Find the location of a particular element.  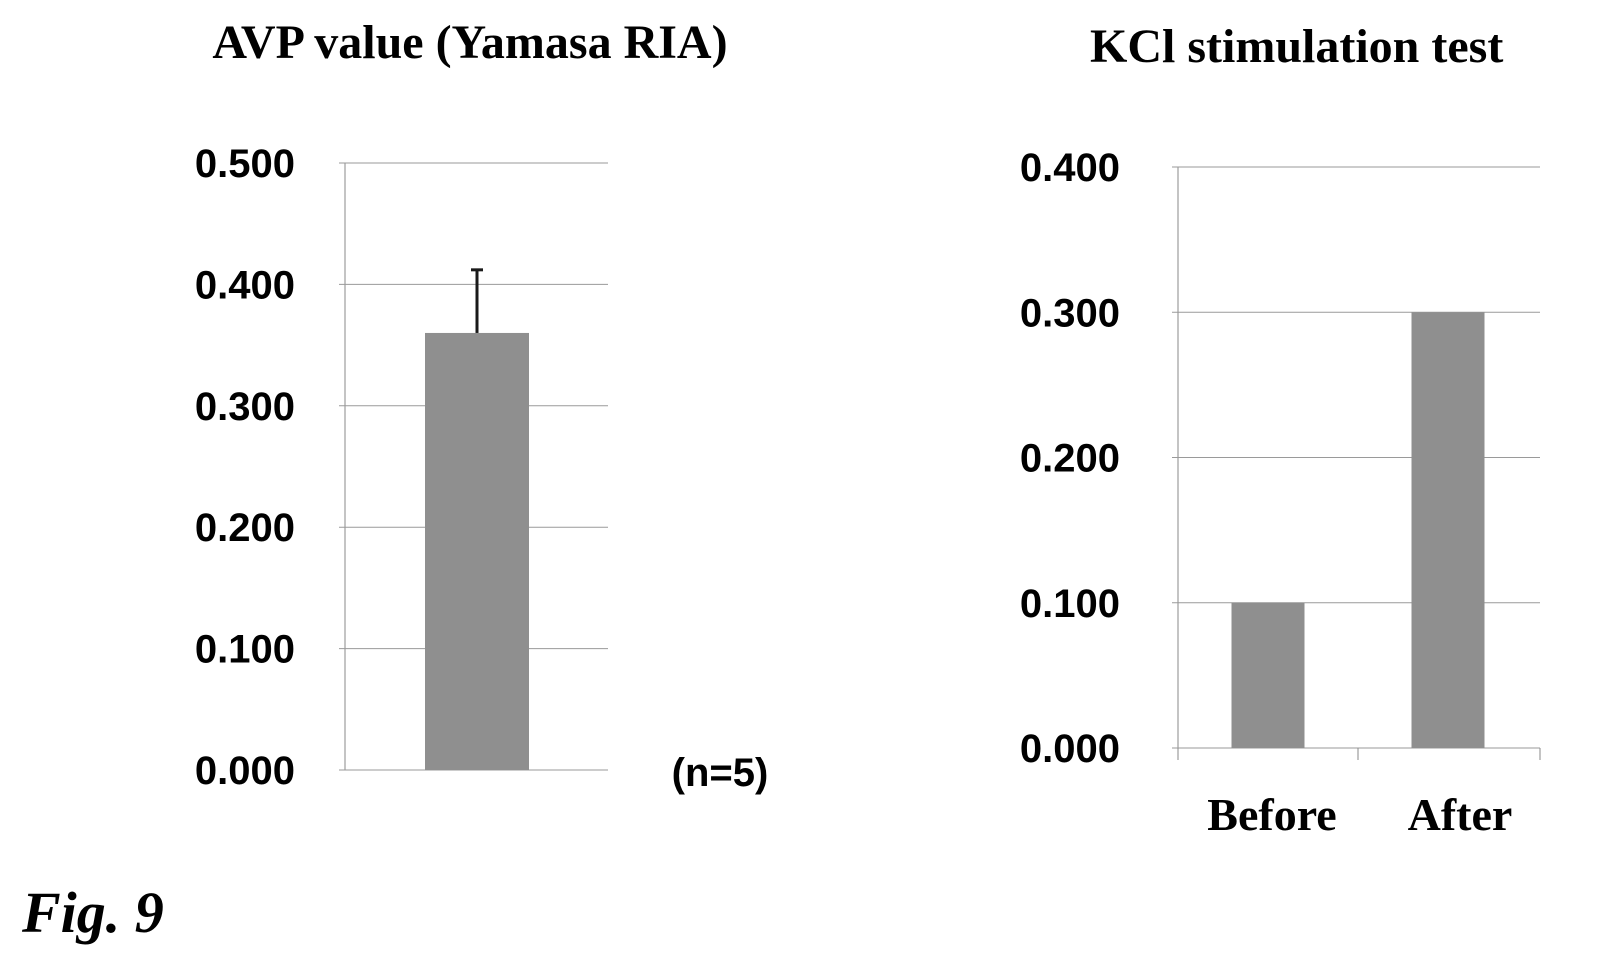

avp-chart-title: AVP value (Yamasa RIA) is located at coordinates (469, 42).